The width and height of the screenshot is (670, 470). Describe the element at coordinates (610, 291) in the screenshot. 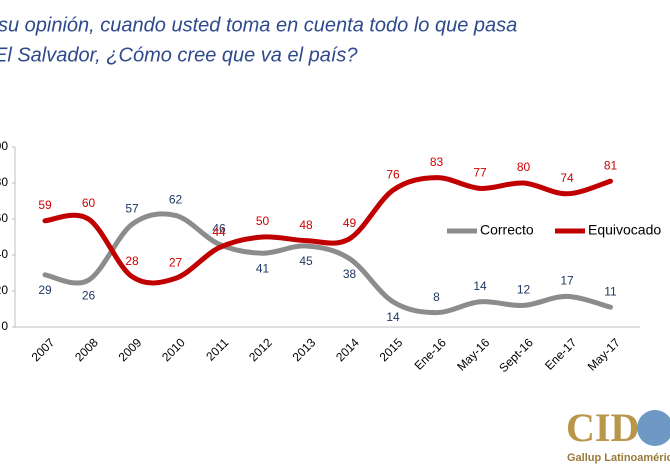

I see `data-label: 11` at that location.